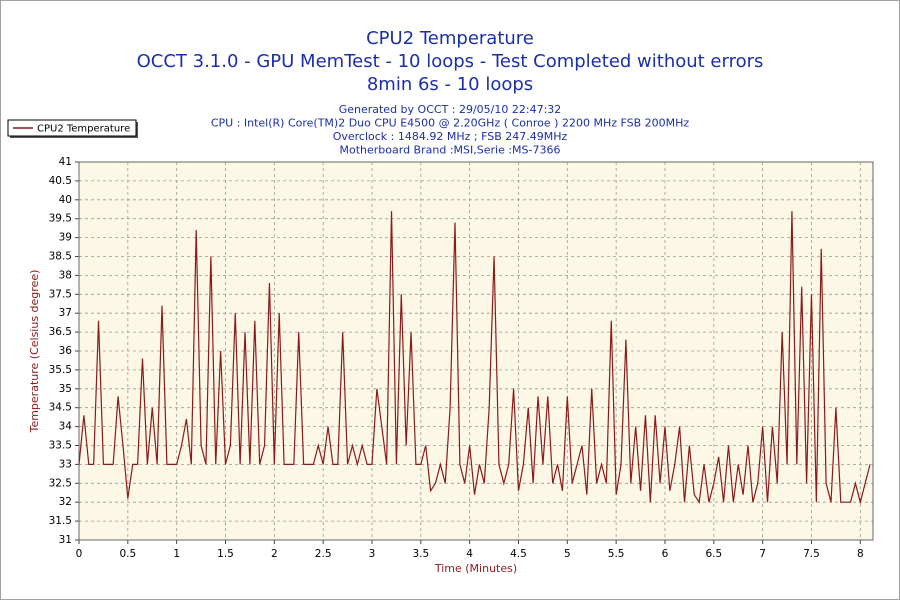 Image resolution: width=900 pixels, height=600 pixels. Describe the element at coordinates (83, 129) in the screenshot. I see `legend-label: CPU2 Temperature` at that location.